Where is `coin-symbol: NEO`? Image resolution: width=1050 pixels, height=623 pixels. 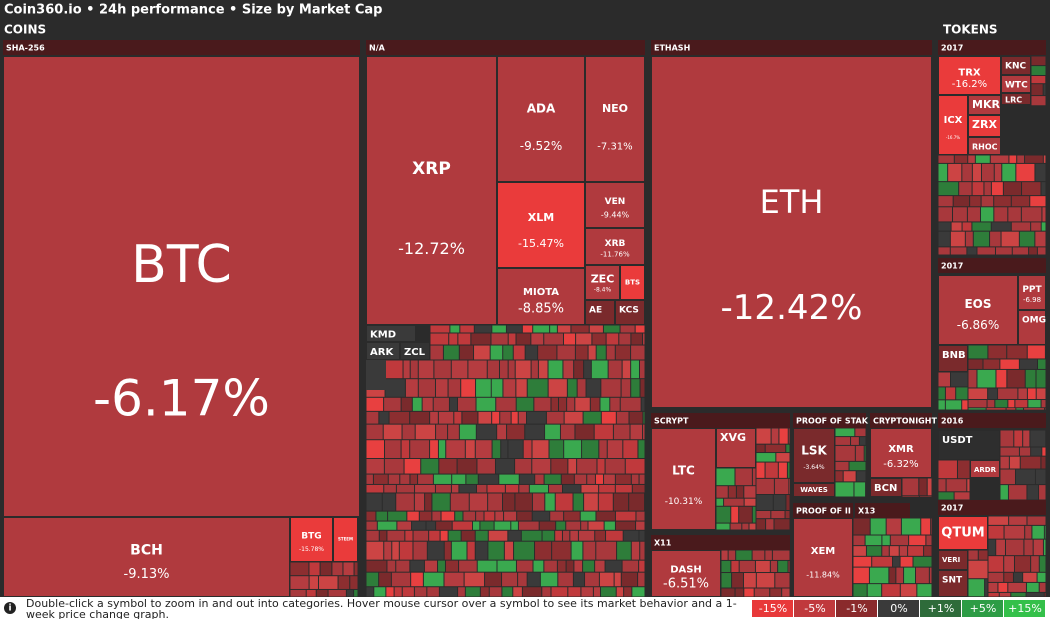 coin-symbol: NEO is located at coordinates (615, 108).